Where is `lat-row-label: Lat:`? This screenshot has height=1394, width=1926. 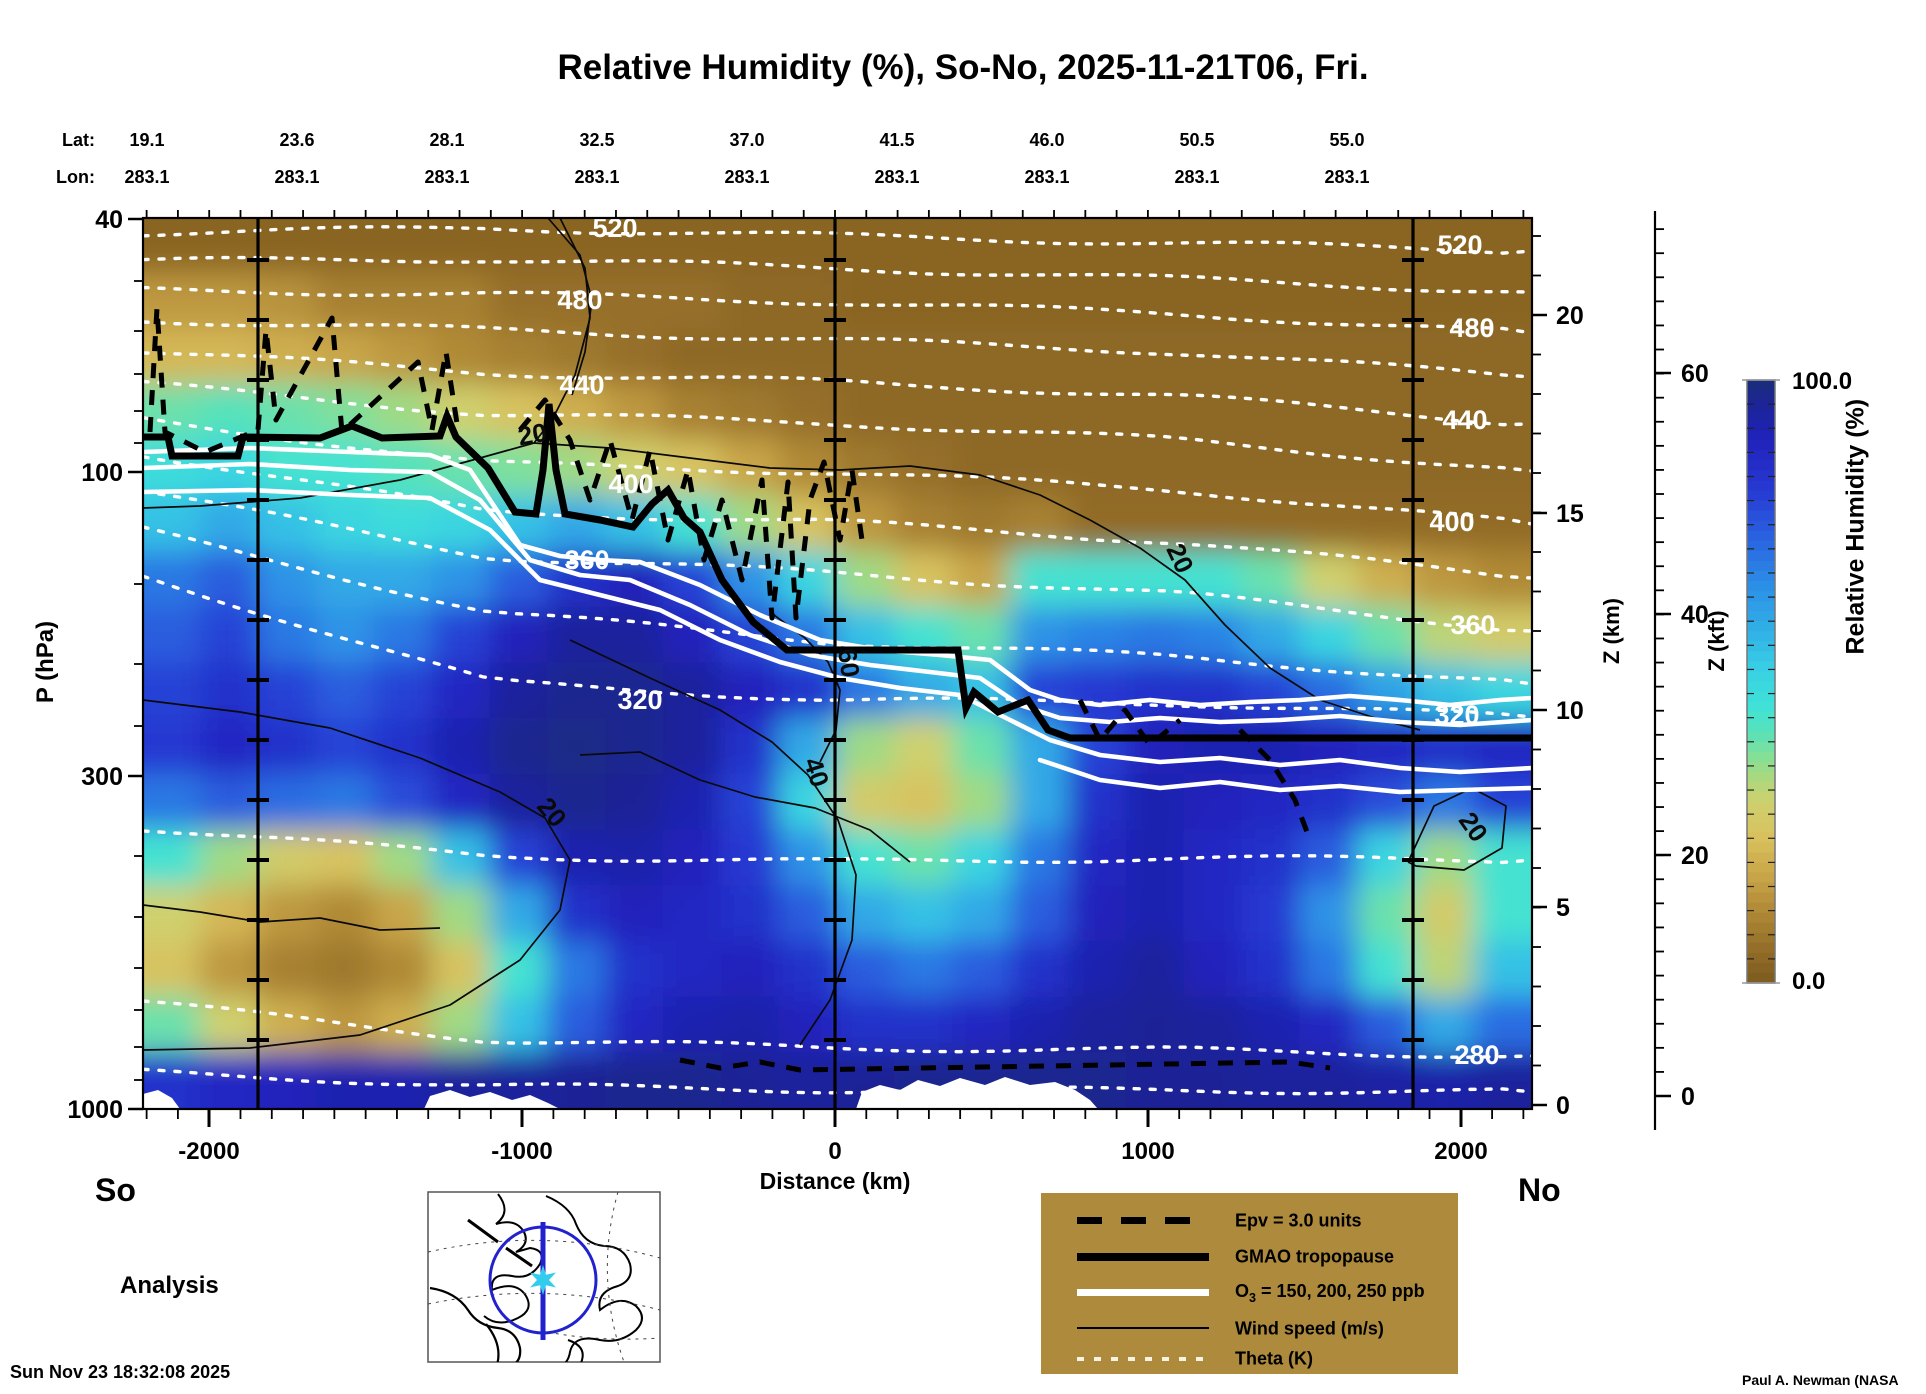 lat-row-label: Lat: is located at coordinates (78, 140).